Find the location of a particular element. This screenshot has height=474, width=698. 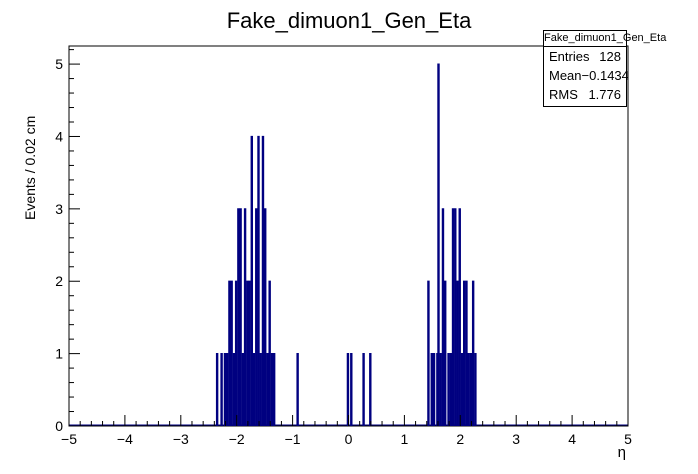

x-tick-label: 5 is located at coordinates (628, 439).